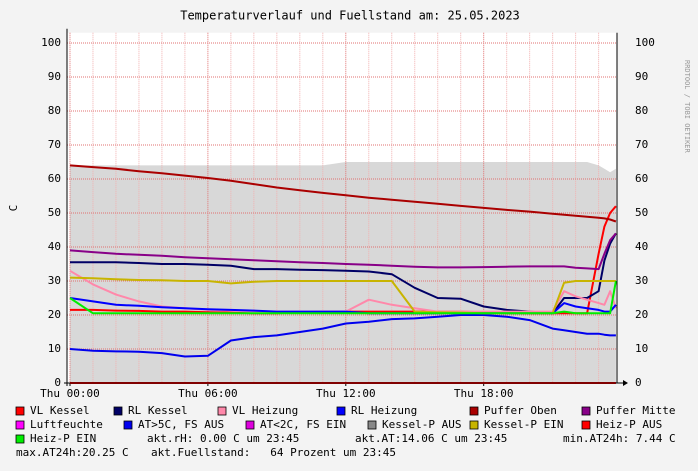 The image size is (698, 471). What do you see at coordinates (265, 410) in the screenshot?
I see `legend-label: VL Heizung` at bounding box center [265, 410].